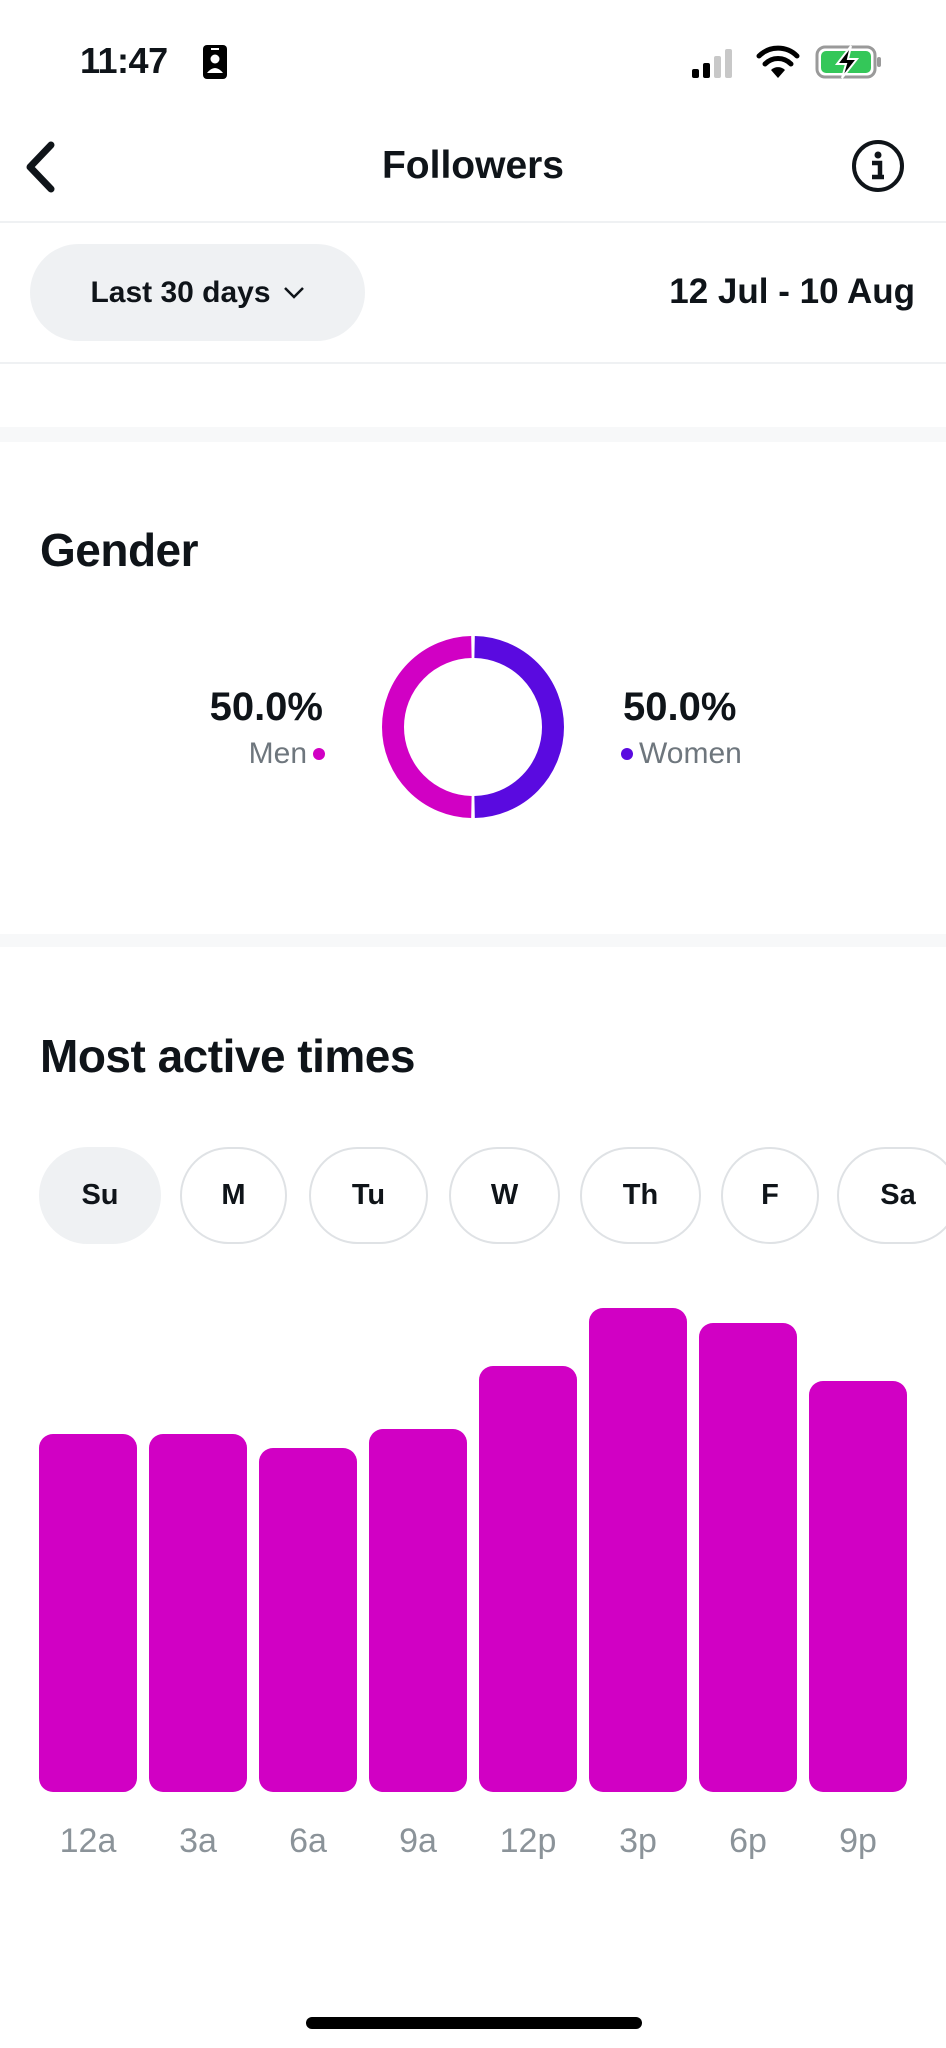 The width and height of the screenshot is (946, 2048). What do you see at coordinates (528, 1579) in the screenshot?
I see `bar-12p` at bounding box center [528, 1579].